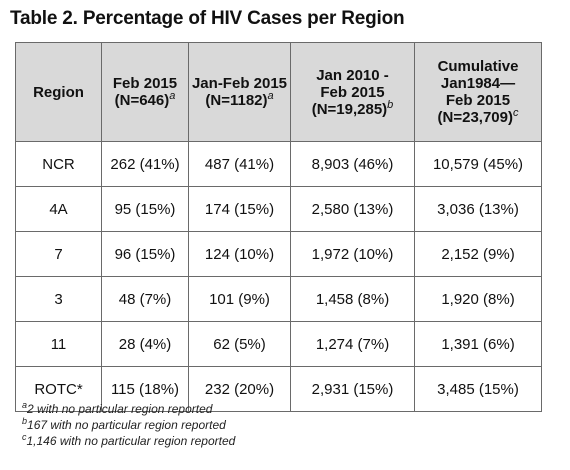 Image resolution: width=570 pixels, height=470 pixels. What do you see at coordinates (145, 209) in the screenshot?
I see `table-cell: 95 (15%)` at bounding box center [145, 209].